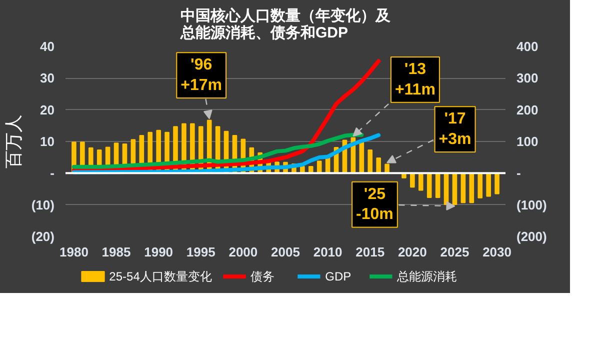 The image size is (589, 348). I want to click on x-tick-label: 2010, so click(327, 252).